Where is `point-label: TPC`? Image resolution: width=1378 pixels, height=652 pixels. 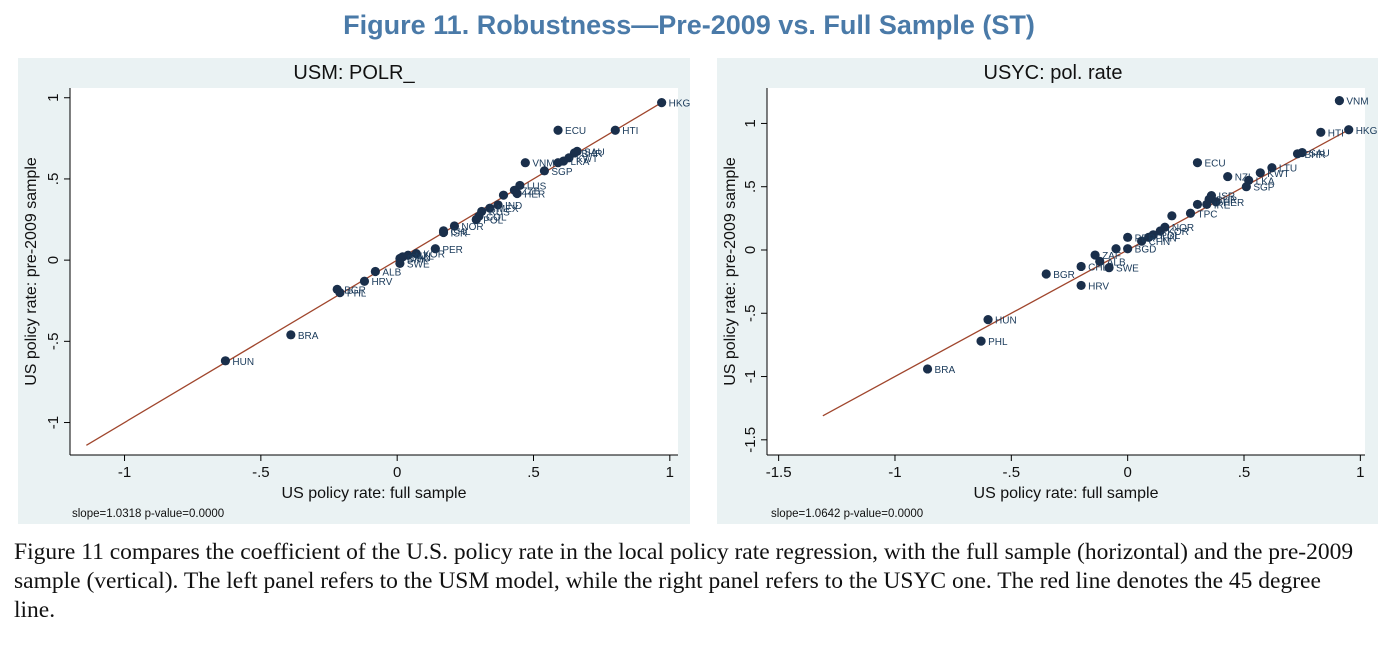 point-label: TPC is located at coordinates (1207, 214).